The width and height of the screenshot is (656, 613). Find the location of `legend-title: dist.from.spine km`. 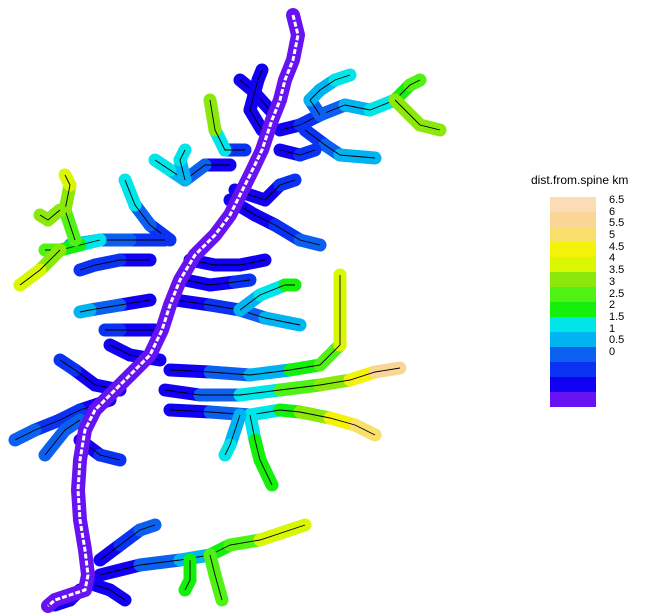

legend-title: dist.from.spine km is located at coordinates (580, 180).